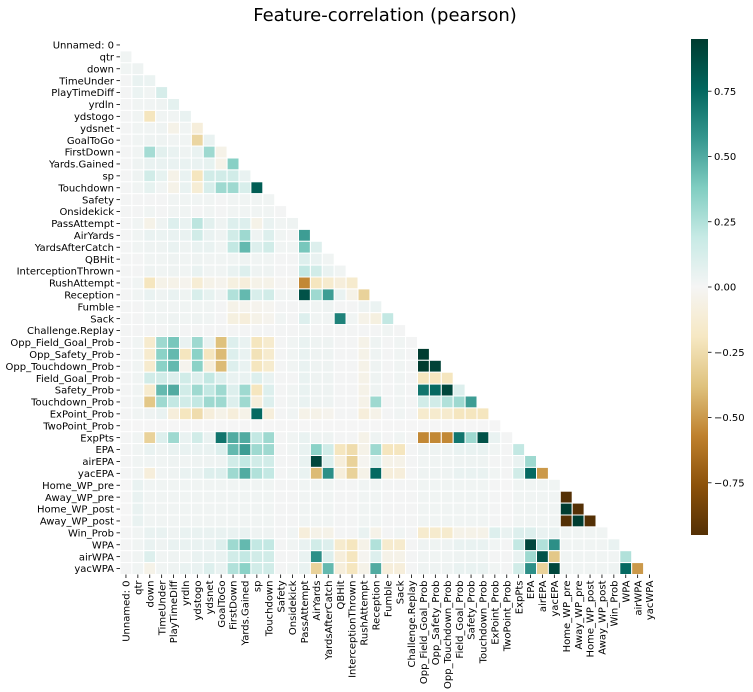 The image size is (753, 692). Describe the element at coordinates (81, 284) in the screenshot. I see `y-tick-label: RushAttempt` at that location.